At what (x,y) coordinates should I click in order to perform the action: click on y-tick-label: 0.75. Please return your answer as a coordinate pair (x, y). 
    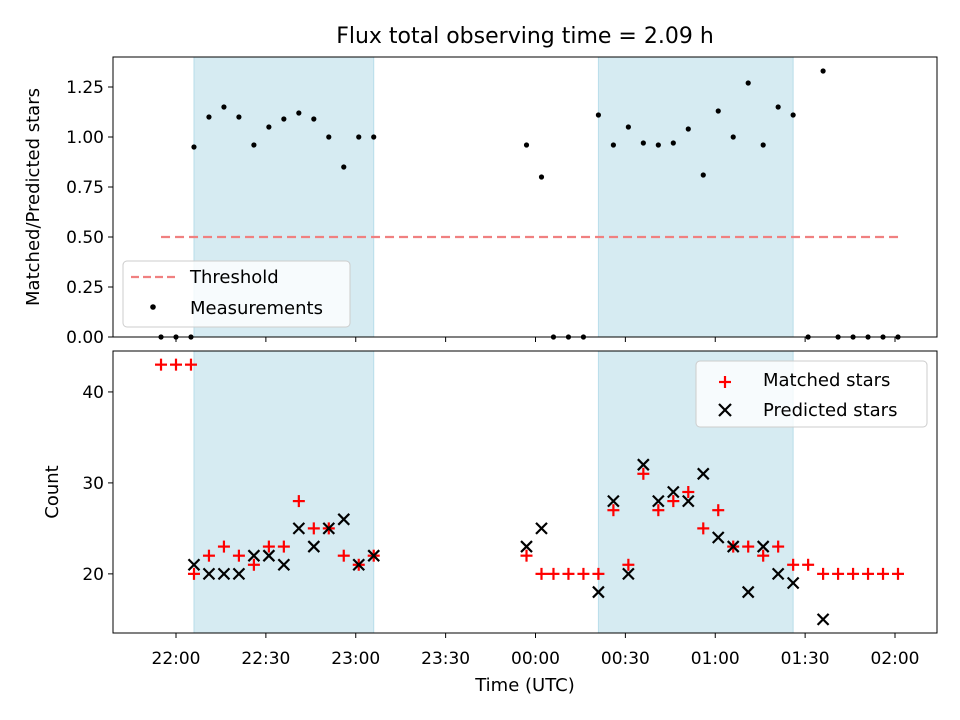
    Looking at the image, I should click on (85, 188).